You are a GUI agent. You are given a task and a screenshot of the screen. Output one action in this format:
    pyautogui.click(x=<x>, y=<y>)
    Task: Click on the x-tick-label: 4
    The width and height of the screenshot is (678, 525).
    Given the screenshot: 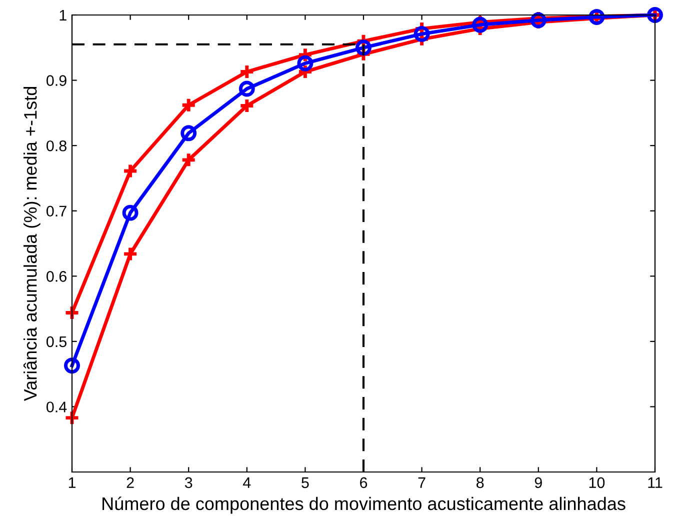 What is the action you would take?
    pyautogui.click(x=247, y=482)
    